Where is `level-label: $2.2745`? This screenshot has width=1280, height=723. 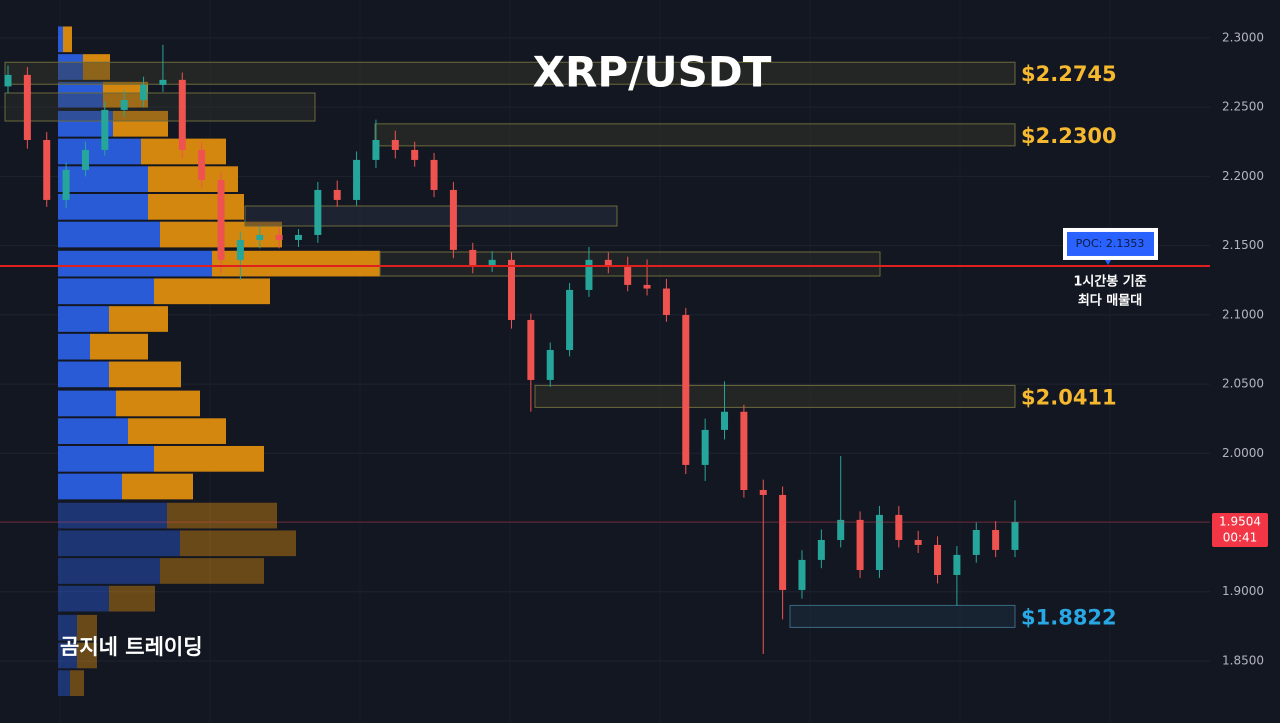
level-label: $2.2745 is located at coordinates (1069, 74).